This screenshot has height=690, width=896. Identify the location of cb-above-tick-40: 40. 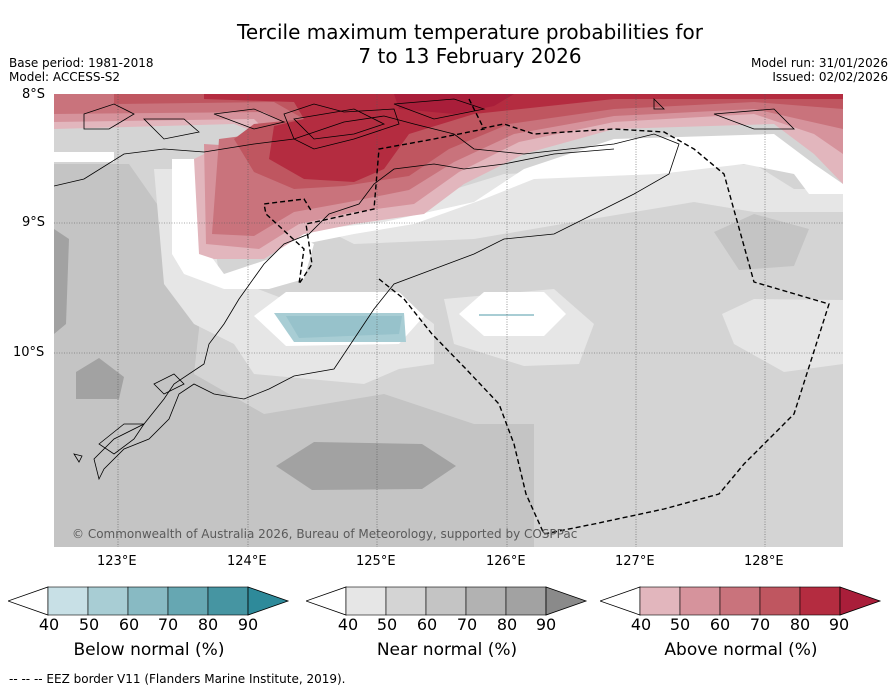
(641, 624).